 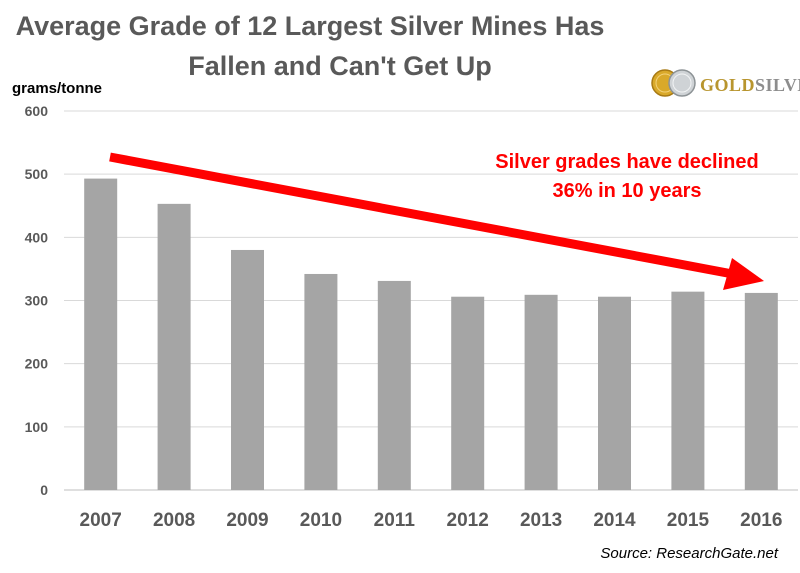 What do you see at coordinates (626, 162) in the screenshot?
I see `annotation-line-1: Silver grades have declined` at bounding box center [626, 162].